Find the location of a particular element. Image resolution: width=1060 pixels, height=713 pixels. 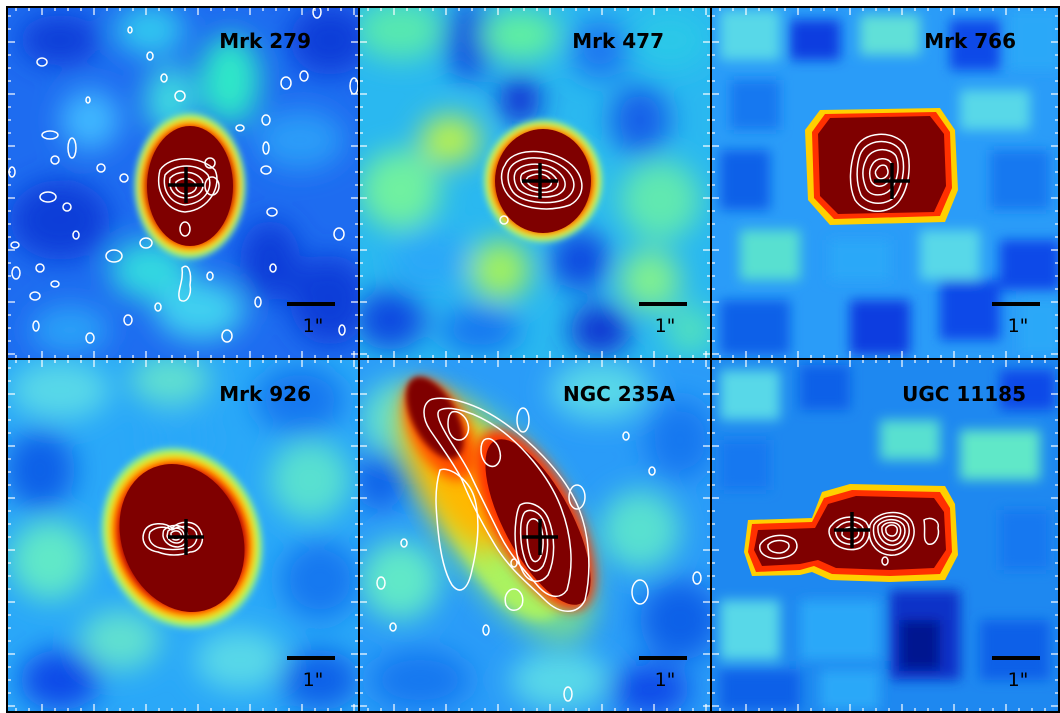

panel-title: Mrk 279 is located at coordinates (265, 41).